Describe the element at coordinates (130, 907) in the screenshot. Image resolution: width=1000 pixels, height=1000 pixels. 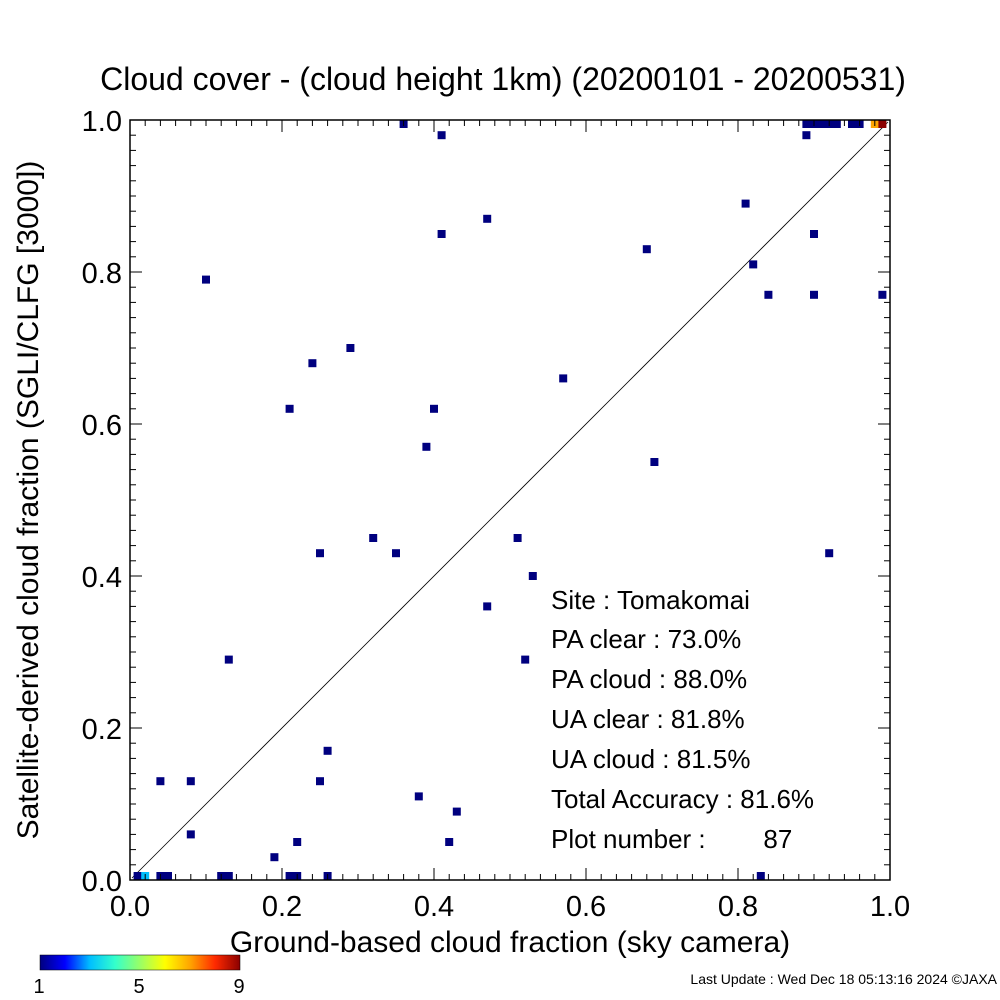
I see `x-tick-label: 0.0` at that location.